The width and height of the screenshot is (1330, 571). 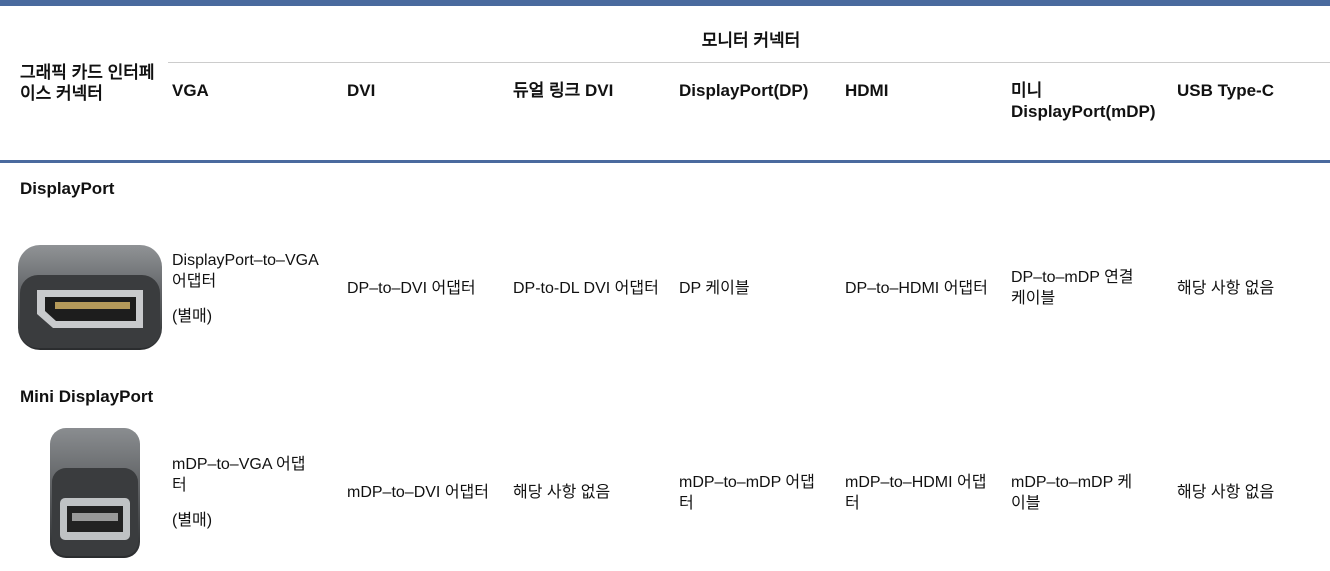 I want to click on cell: mDP–to–mDP 케이블, so click(x=1078, y=492).